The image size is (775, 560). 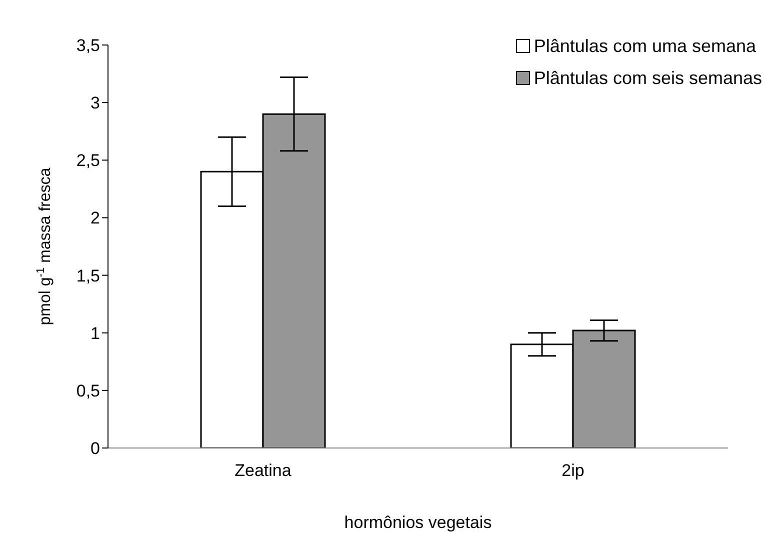 What do you see at coordinates (95, 103) in the screenshot?
I see `y-tick-label: 3` at bounding box center [95, 103].